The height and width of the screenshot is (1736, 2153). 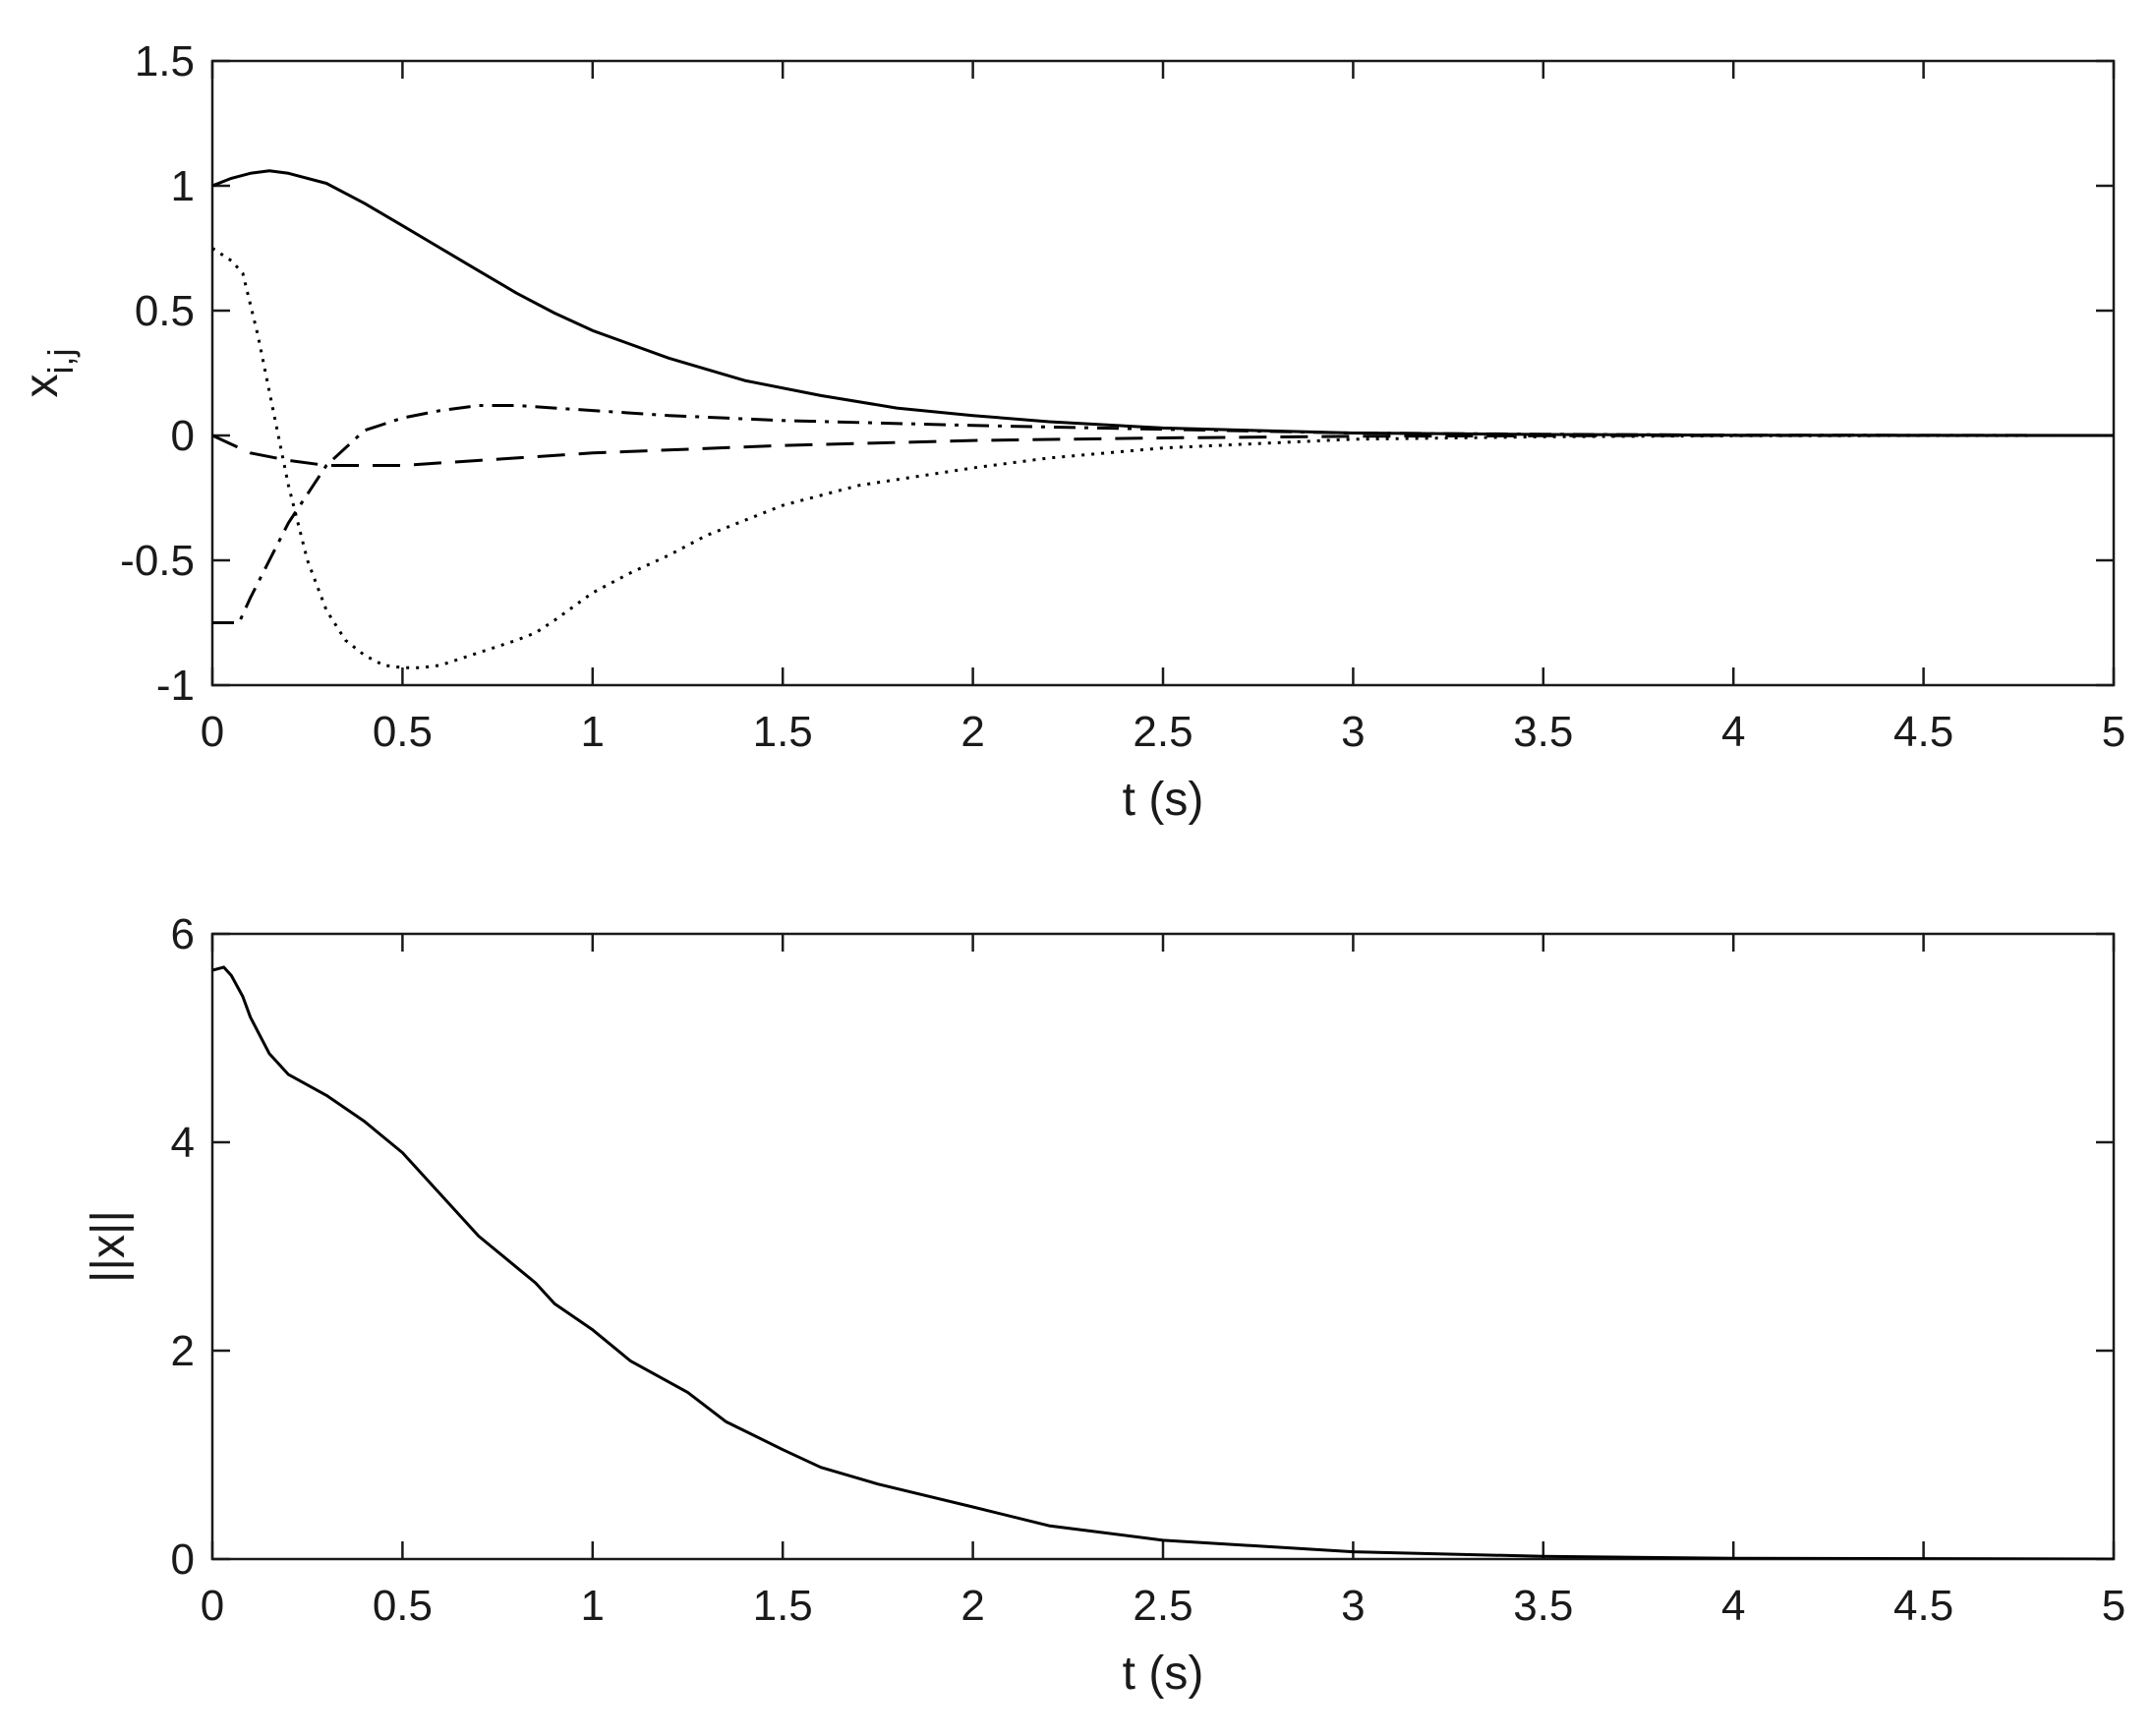 What do you see at coordinates (183, 1351) in the screenshot?
I see `y-tick-label: 2` at bounding box center [183, 1351].